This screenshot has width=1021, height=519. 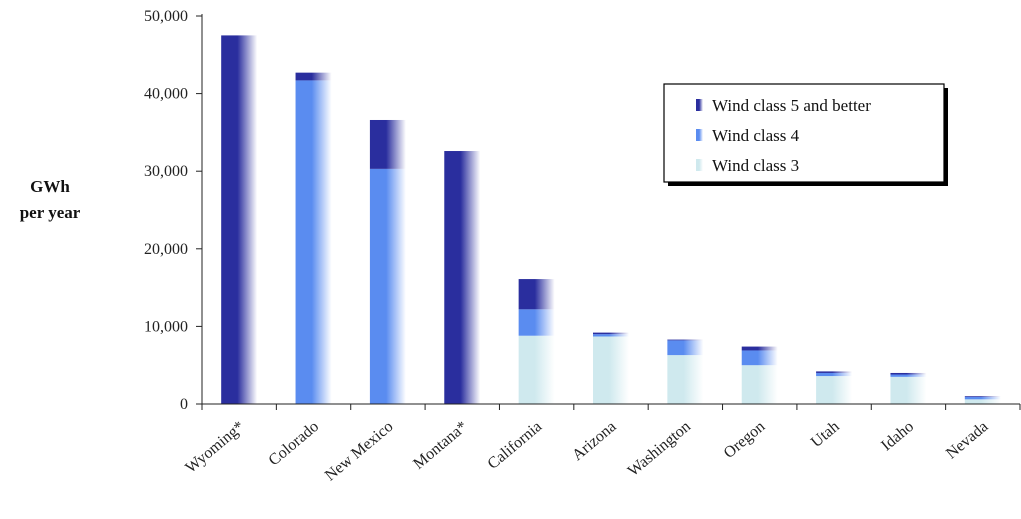 What do you see at coordinates (659, 449) in the screenshot?
I see `x-tick-label: Washington` at bounding box center [659, 449].